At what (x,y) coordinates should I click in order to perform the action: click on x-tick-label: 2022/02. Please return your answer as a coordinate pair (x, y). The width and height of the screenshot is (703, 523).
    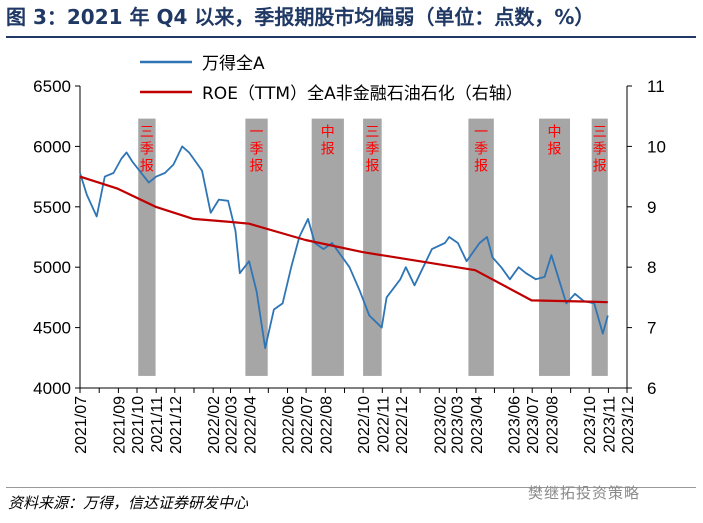
    Looking at the image, I should click on (214, 425).